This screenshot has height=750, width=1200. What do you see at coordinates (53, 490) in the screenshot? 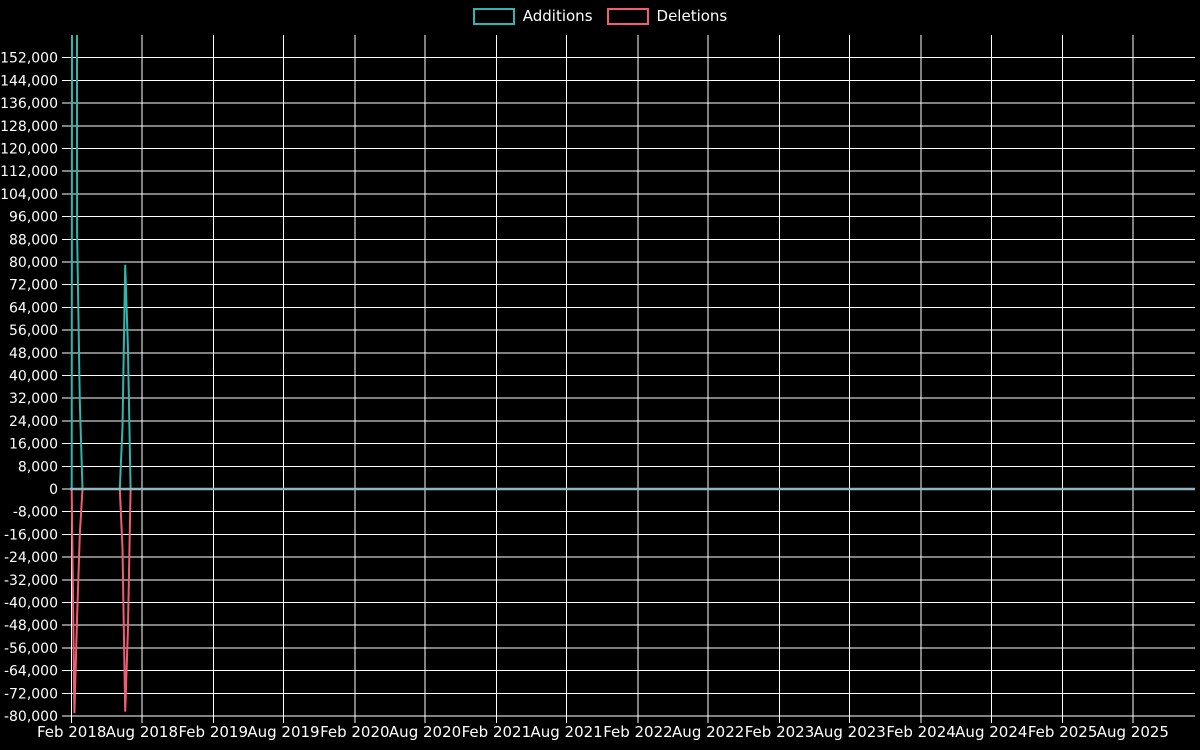
I see `y-tick-label: 0` at bounding box center [53, 490].